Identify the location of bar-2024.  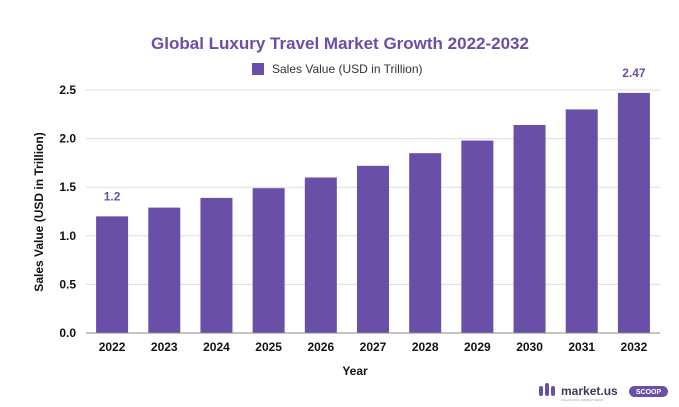
(216, 265).